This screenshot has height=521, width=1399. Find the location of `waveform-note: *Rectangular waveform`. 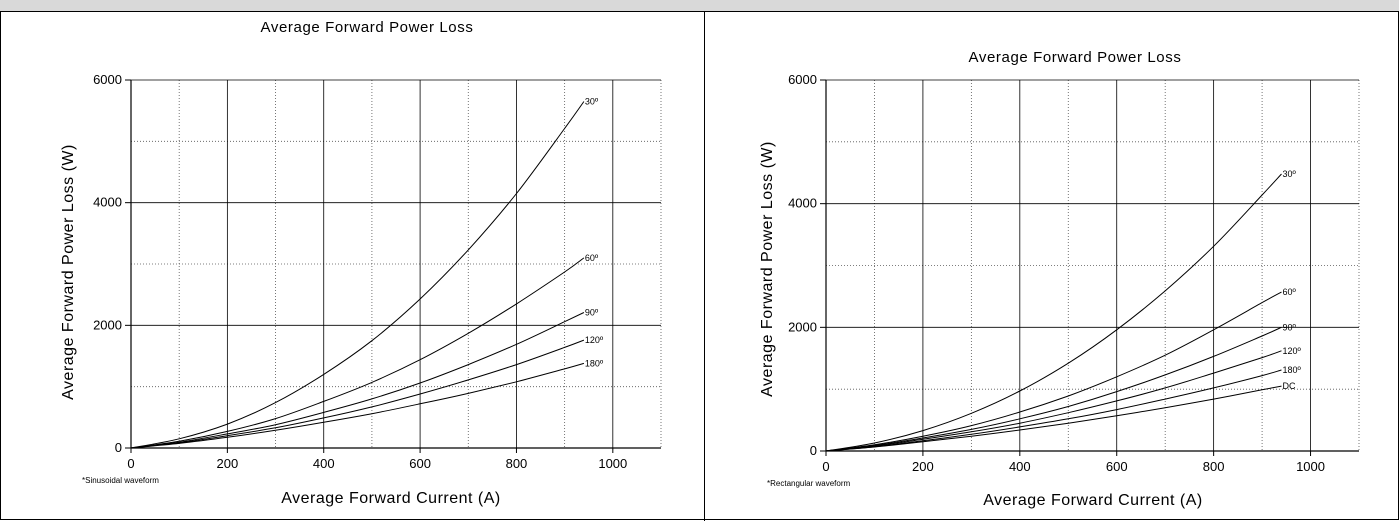

waveform-note: *Rectangular waveform is located at coordinates (808, 483).